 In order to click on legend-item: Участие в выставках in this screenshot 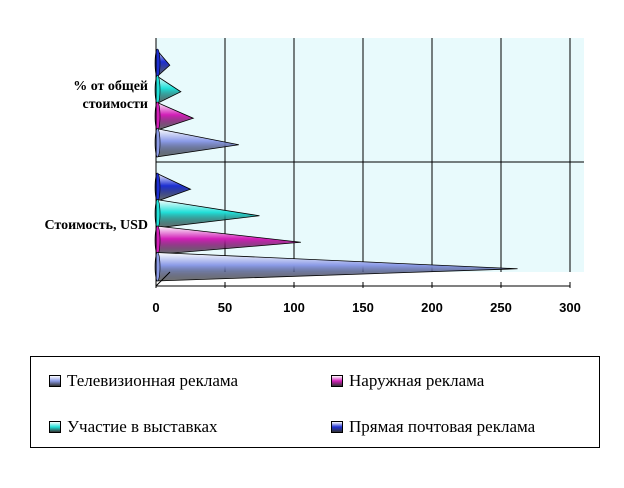, I will do `click(133, 427)`.